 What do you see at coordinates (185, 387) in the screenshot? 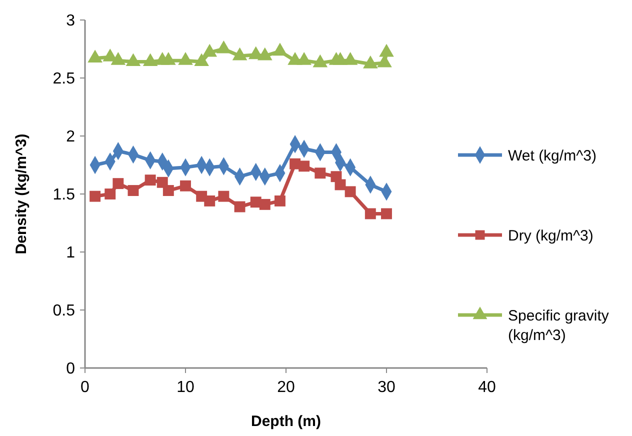
I see `x-tick-label: 10` at bounding box center [185, 387].